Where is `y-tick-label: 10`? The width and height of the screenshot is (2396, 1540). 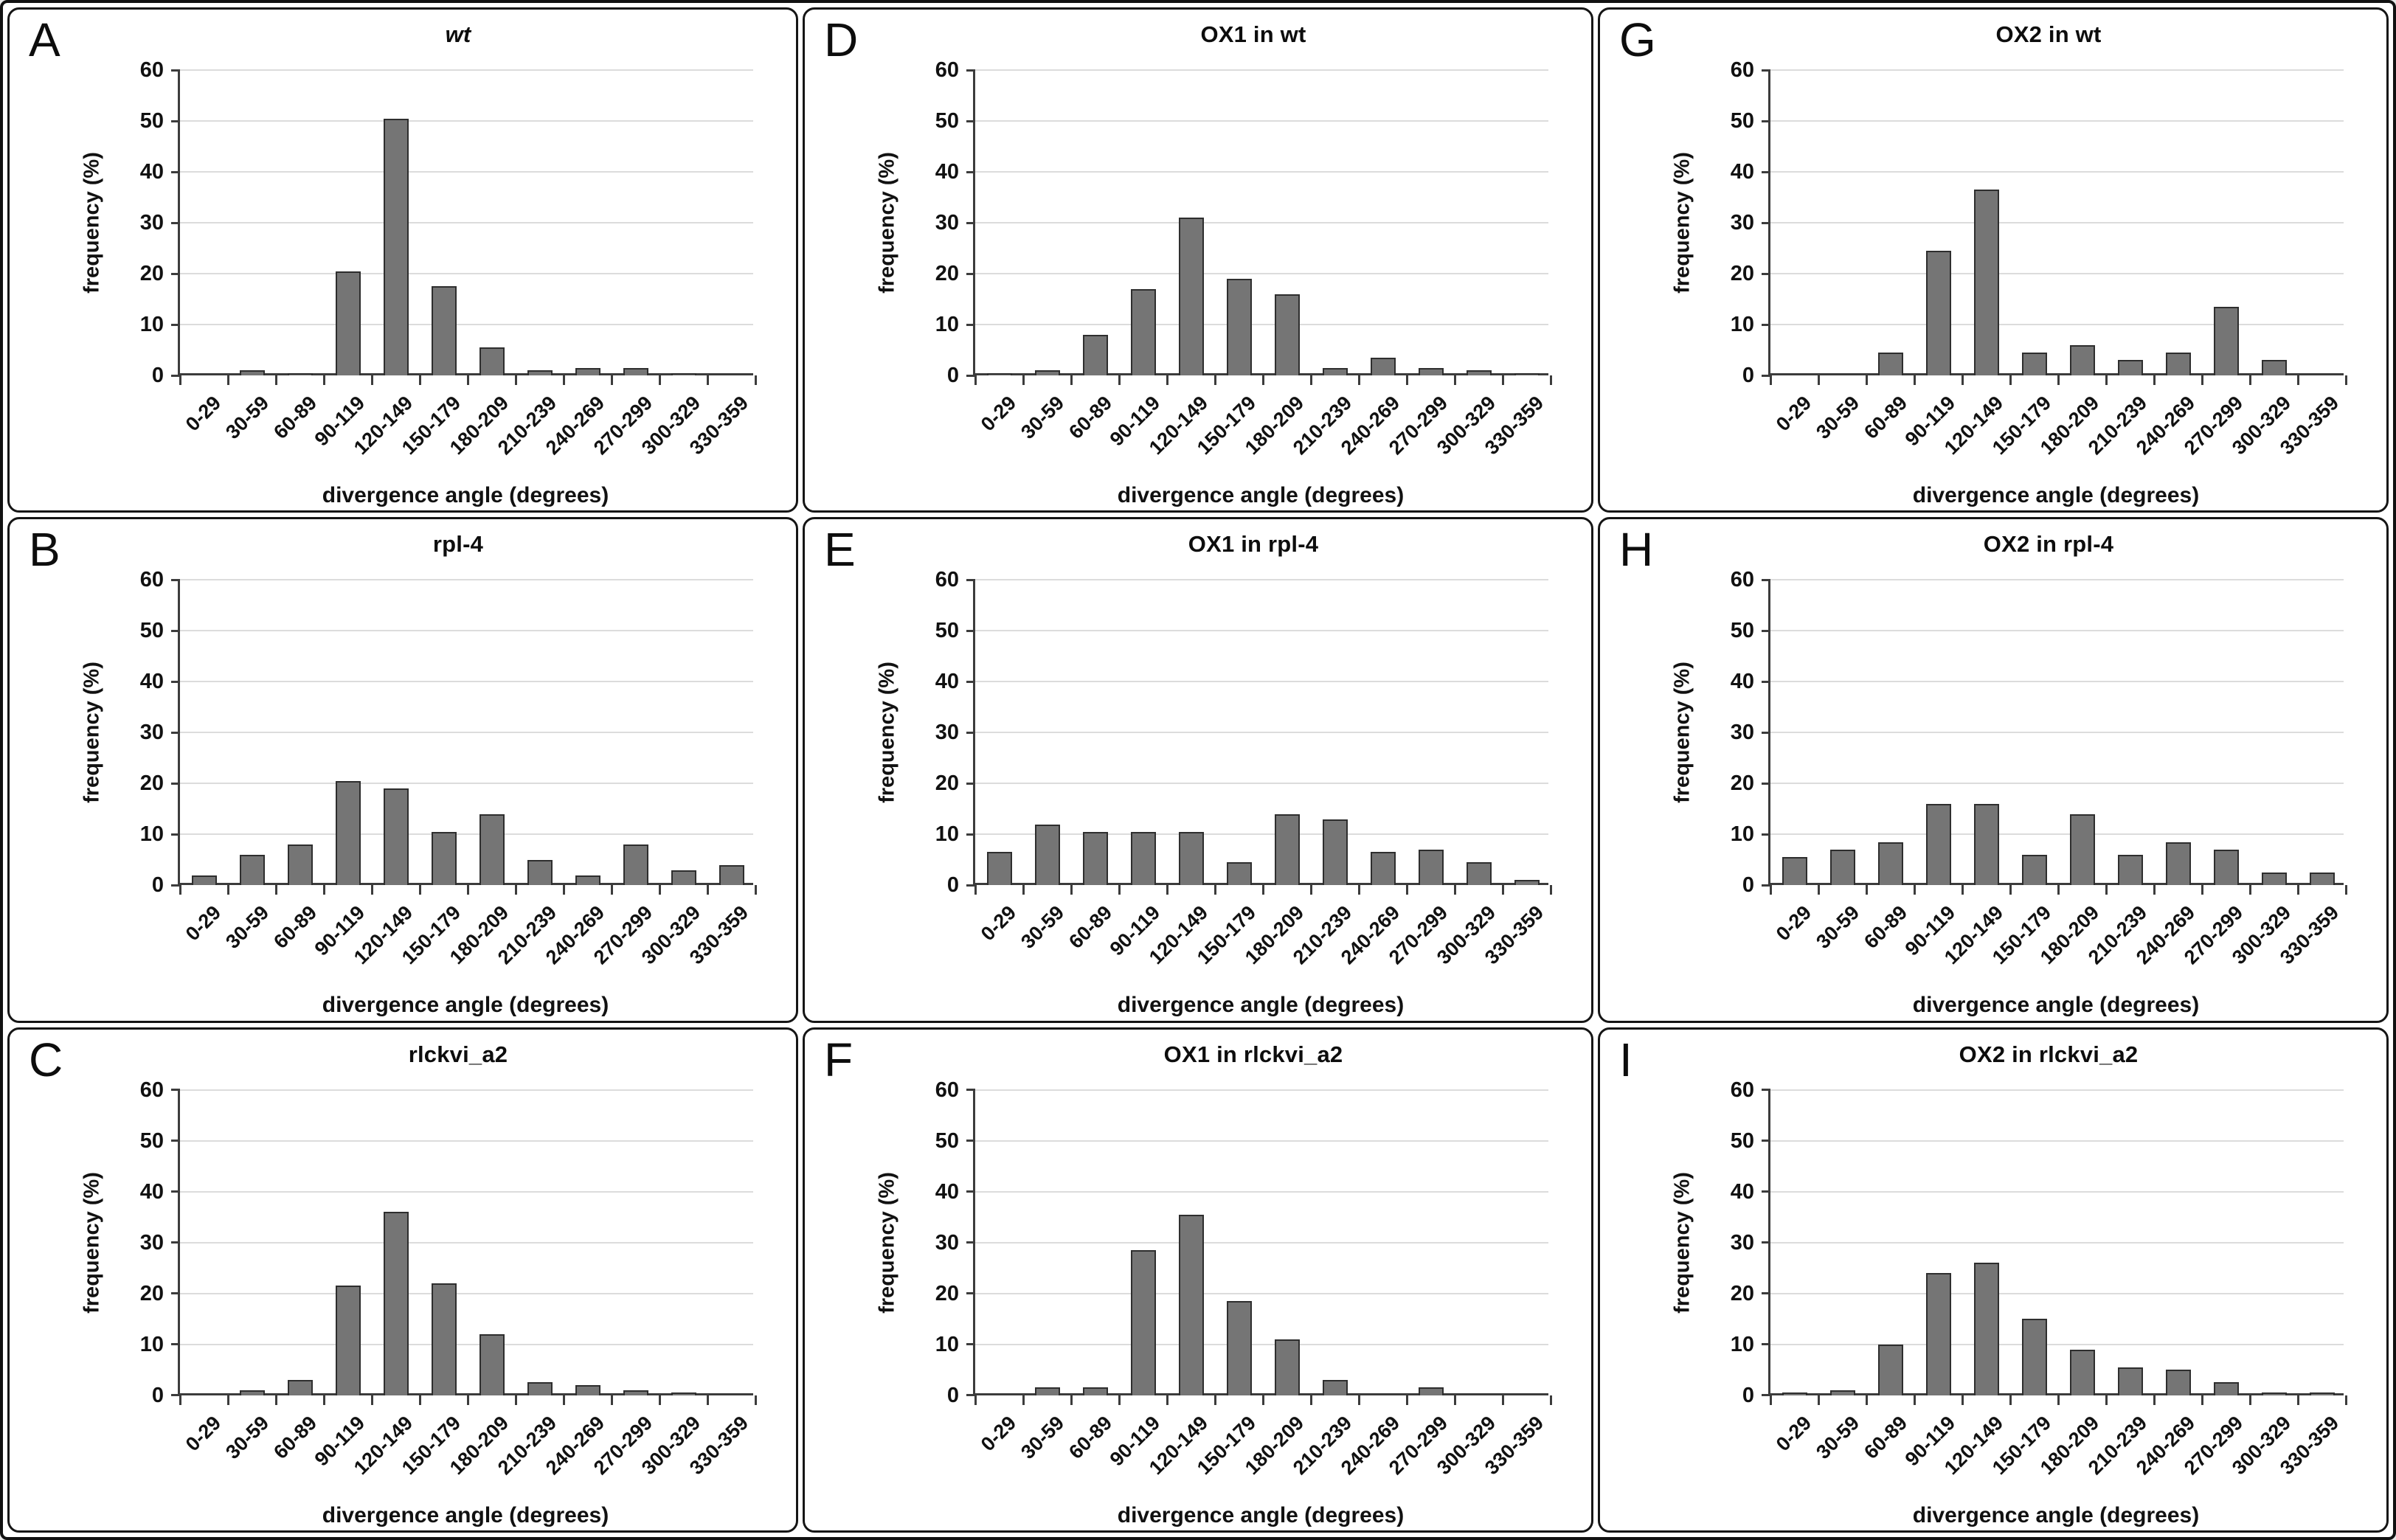 y-tick-label: 10 is located at coordinates (947, 834).